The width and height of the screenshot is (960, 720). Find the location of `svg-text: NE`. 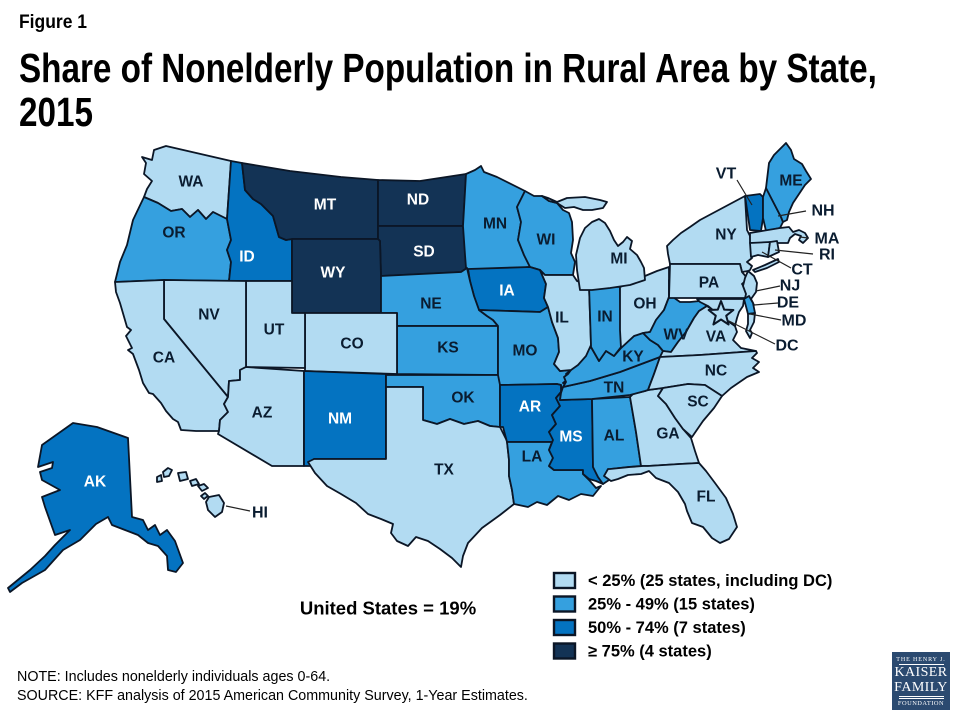

svg-text: NE is located at coordinates (431, 304).